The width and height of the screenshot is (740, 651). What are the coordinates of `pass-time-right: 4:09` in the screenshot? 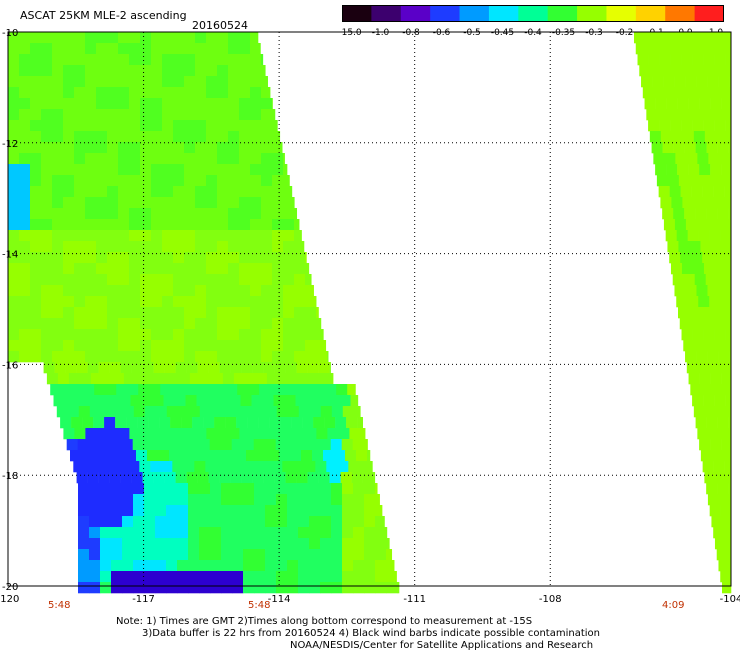 It's located at (673, 605).